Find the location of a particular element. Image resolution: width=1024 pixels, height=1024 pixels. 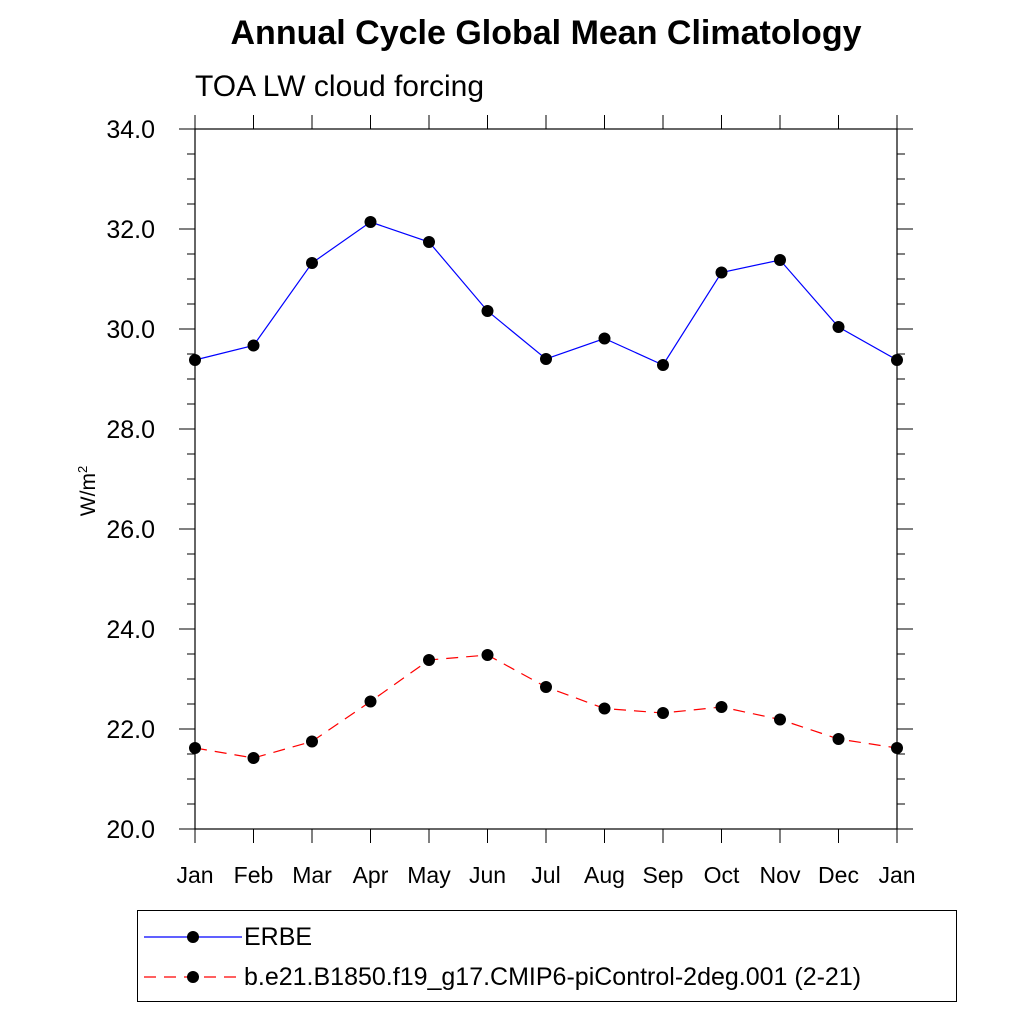

x-tick-label: Oct is located at coordinates (722, 875).